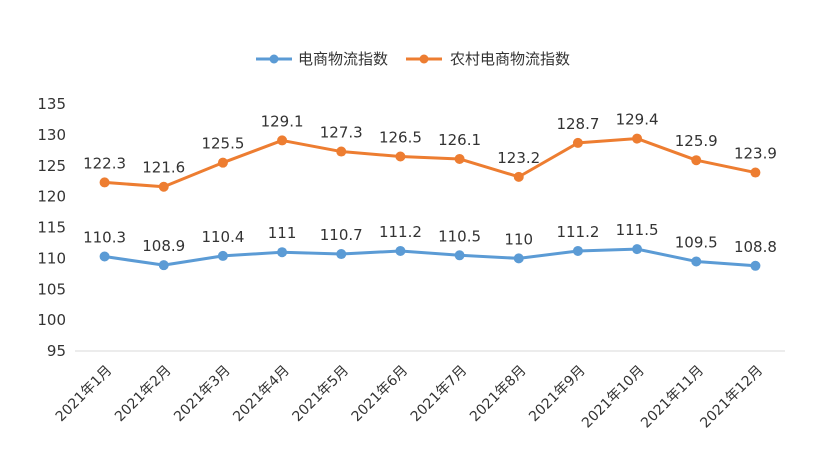 The height and width of the screenshot is (454, 827). What do you see at coordinates (518, 239) in the screenshot?
I see `data-label: 110` at bounding box center [518, 239].